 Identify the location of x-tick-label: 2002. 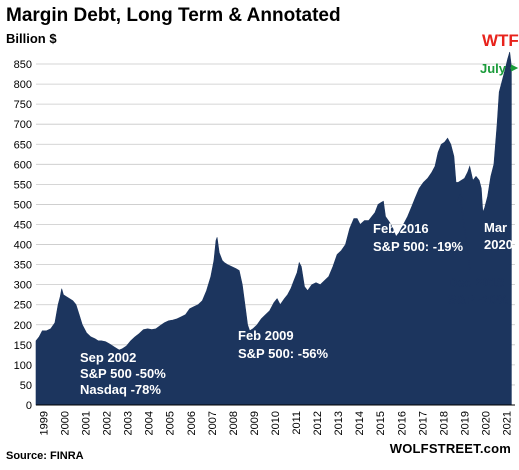
(108, 423).